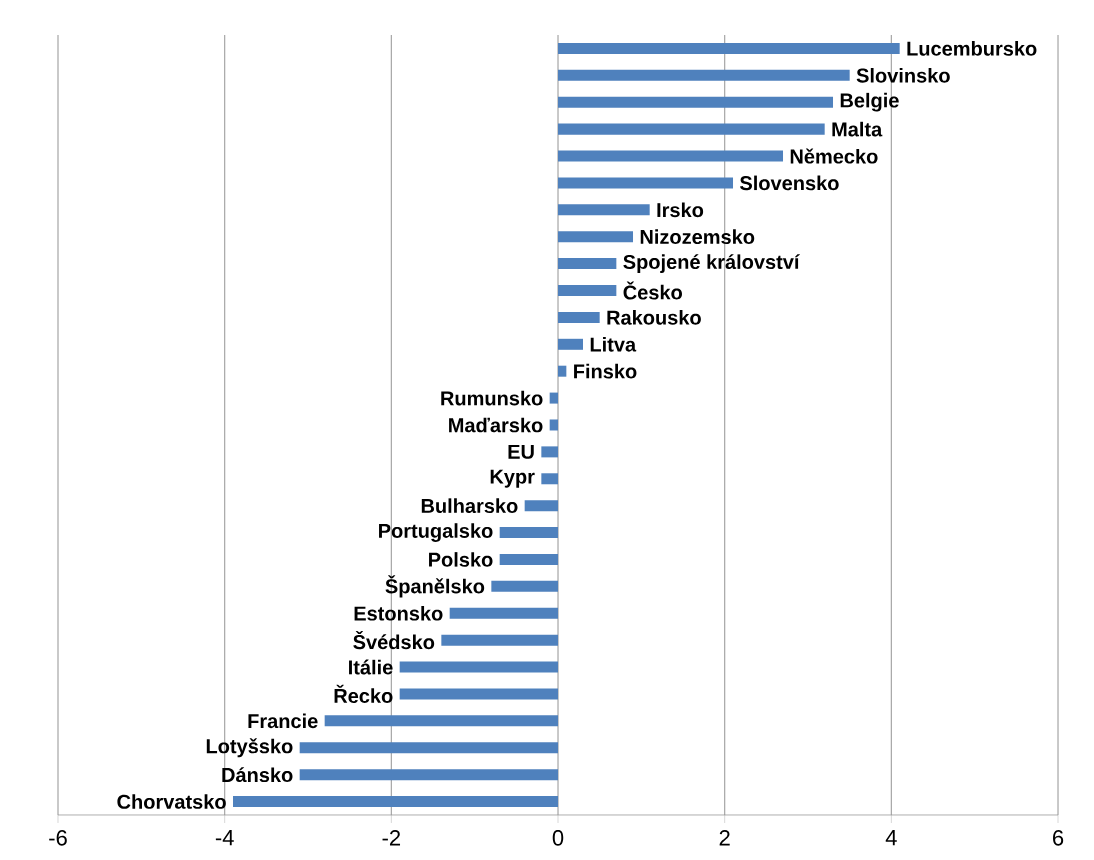  What do you see at coordinates (512, 478) in the screenshot?
I see `y-tick-label: Kypr` at bounding box center [512, 478].